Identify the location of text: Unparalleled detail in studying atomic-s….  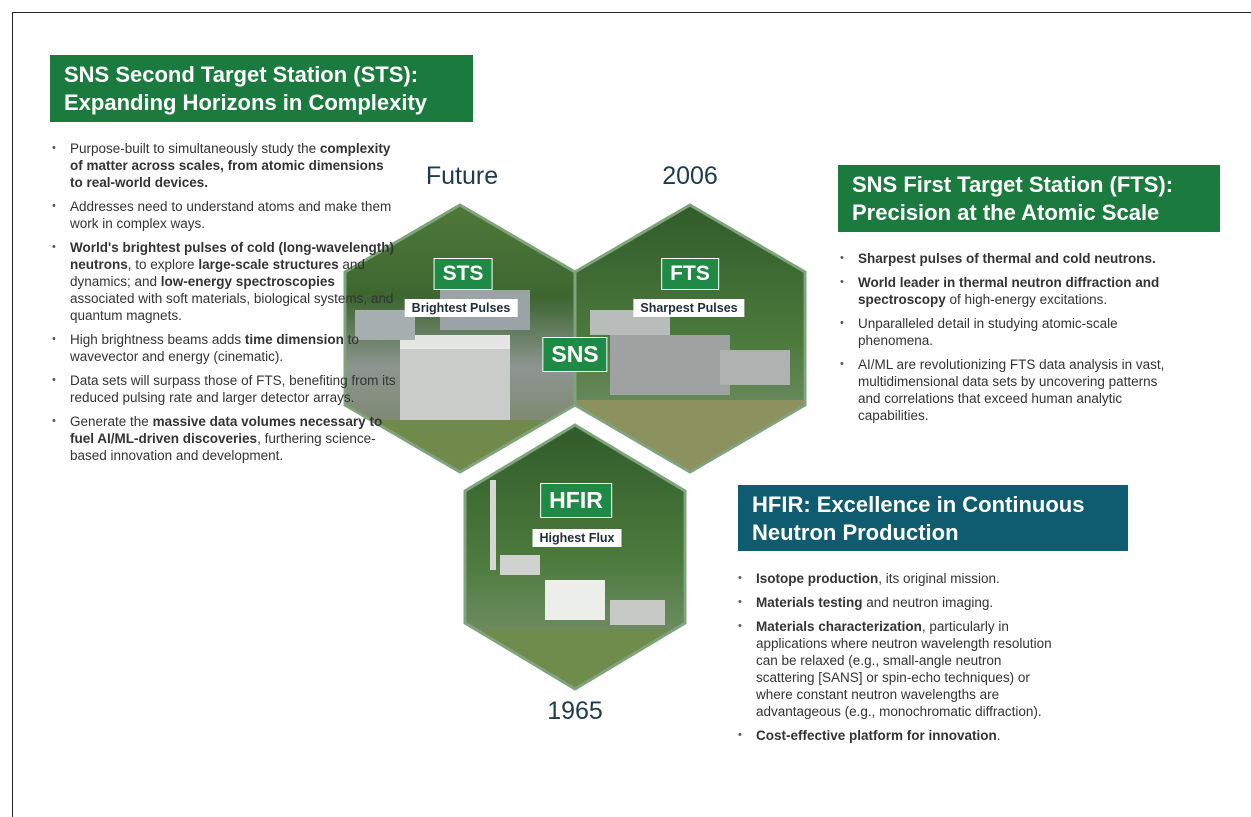
(990, 332).